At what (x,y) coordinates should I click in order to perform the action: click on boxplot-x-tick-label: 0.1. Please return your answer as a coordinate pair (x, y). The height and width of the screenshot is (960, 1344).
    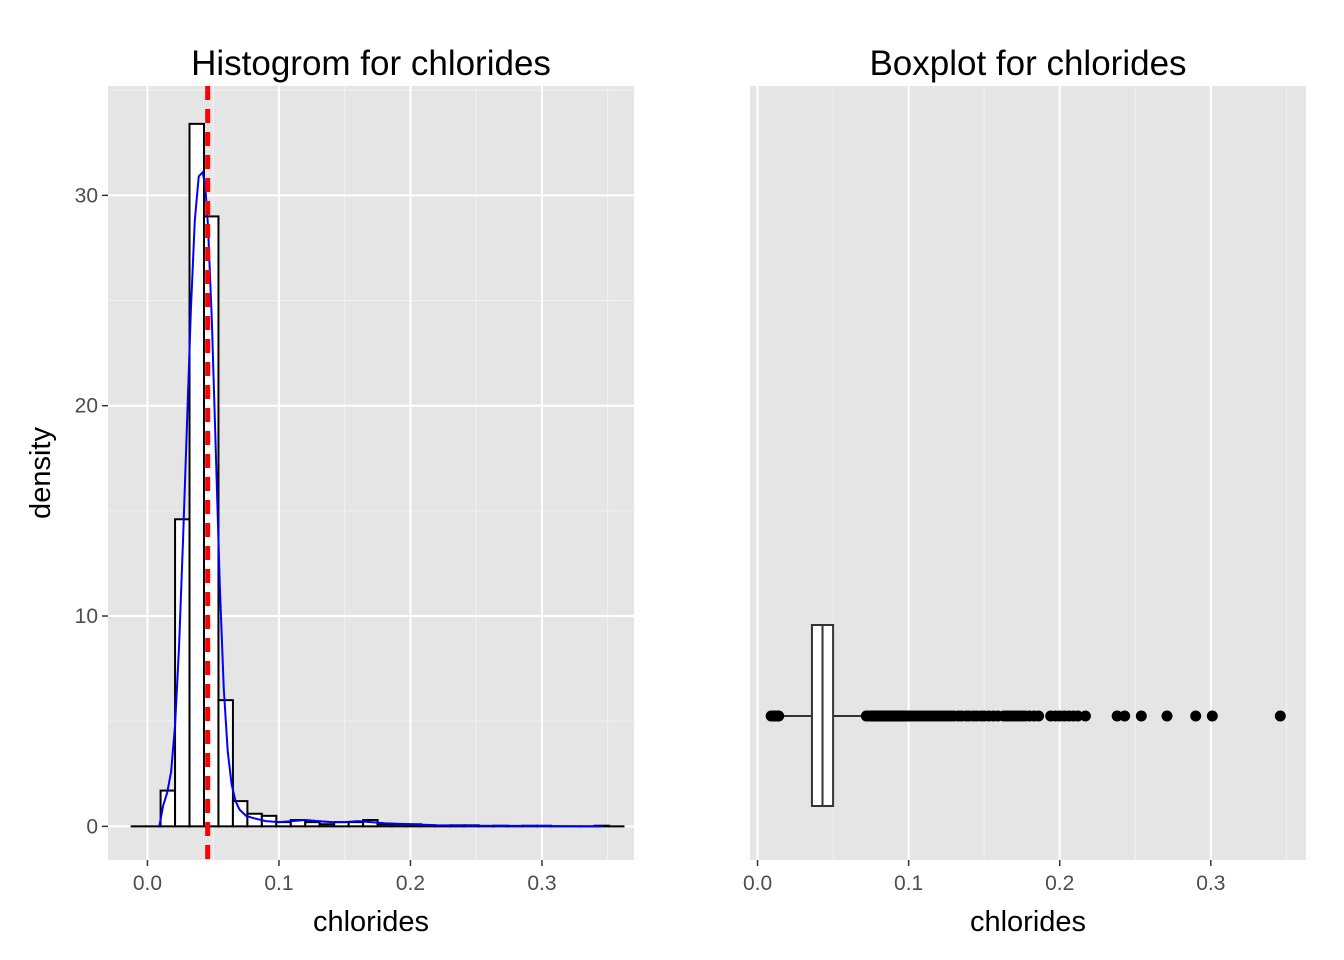
    Looking at the image, I should click on (908, 883).